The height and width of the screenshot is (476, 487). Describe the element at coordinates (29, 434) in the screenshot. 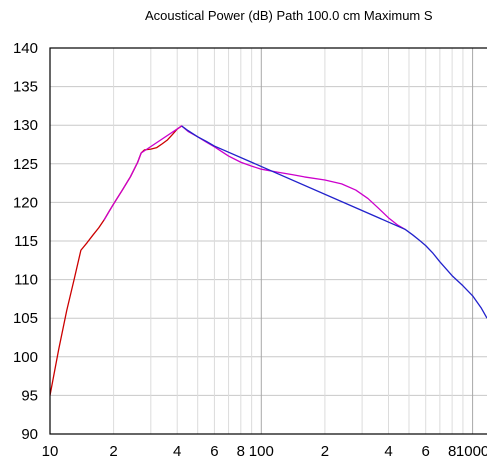

I see `y-tick-label: 90` at that location.